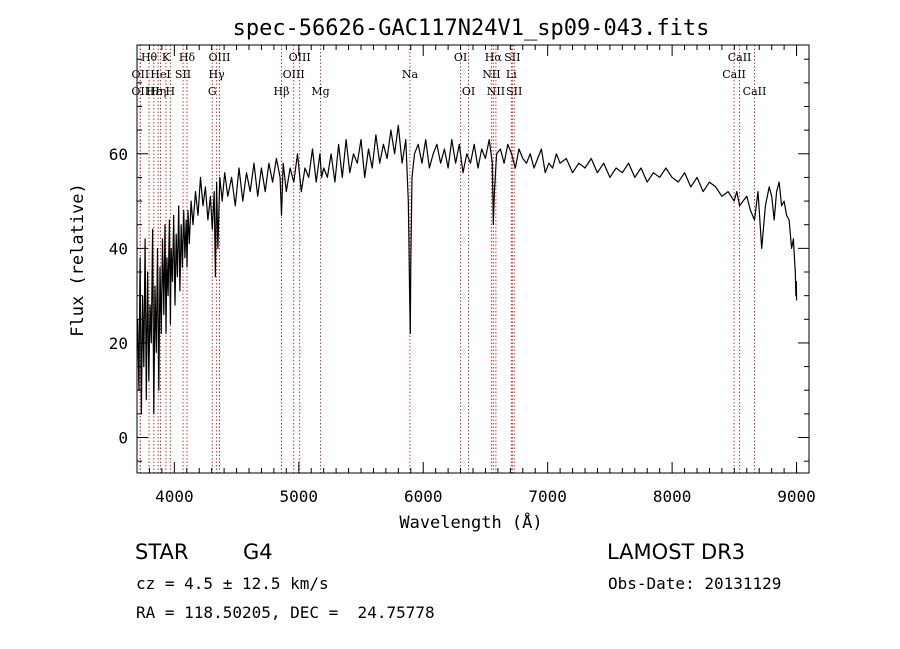 Image resolution: width=900 pixels, height=649 pixels. Describe the element at coordinates (470, 522) in the screenshot. I see `x-axis-label: Wavelength (Å)` at that location.